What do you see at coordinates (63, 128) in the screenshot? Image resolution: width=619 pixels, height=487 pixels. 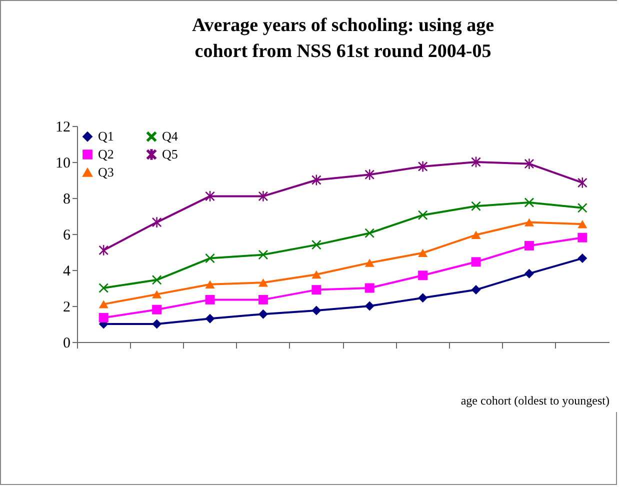 I see `y-tick-label: 12` at bounding box center [63, 128].